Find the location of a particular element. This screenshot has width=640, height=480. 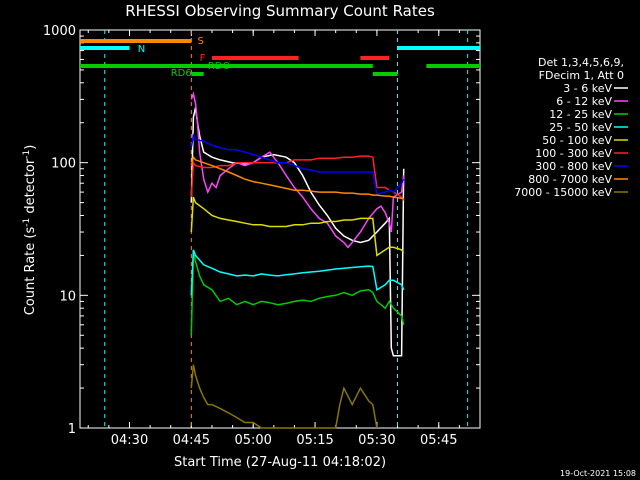

legend-entry: 300 - 800 keV is located at coordinates (573, 166).